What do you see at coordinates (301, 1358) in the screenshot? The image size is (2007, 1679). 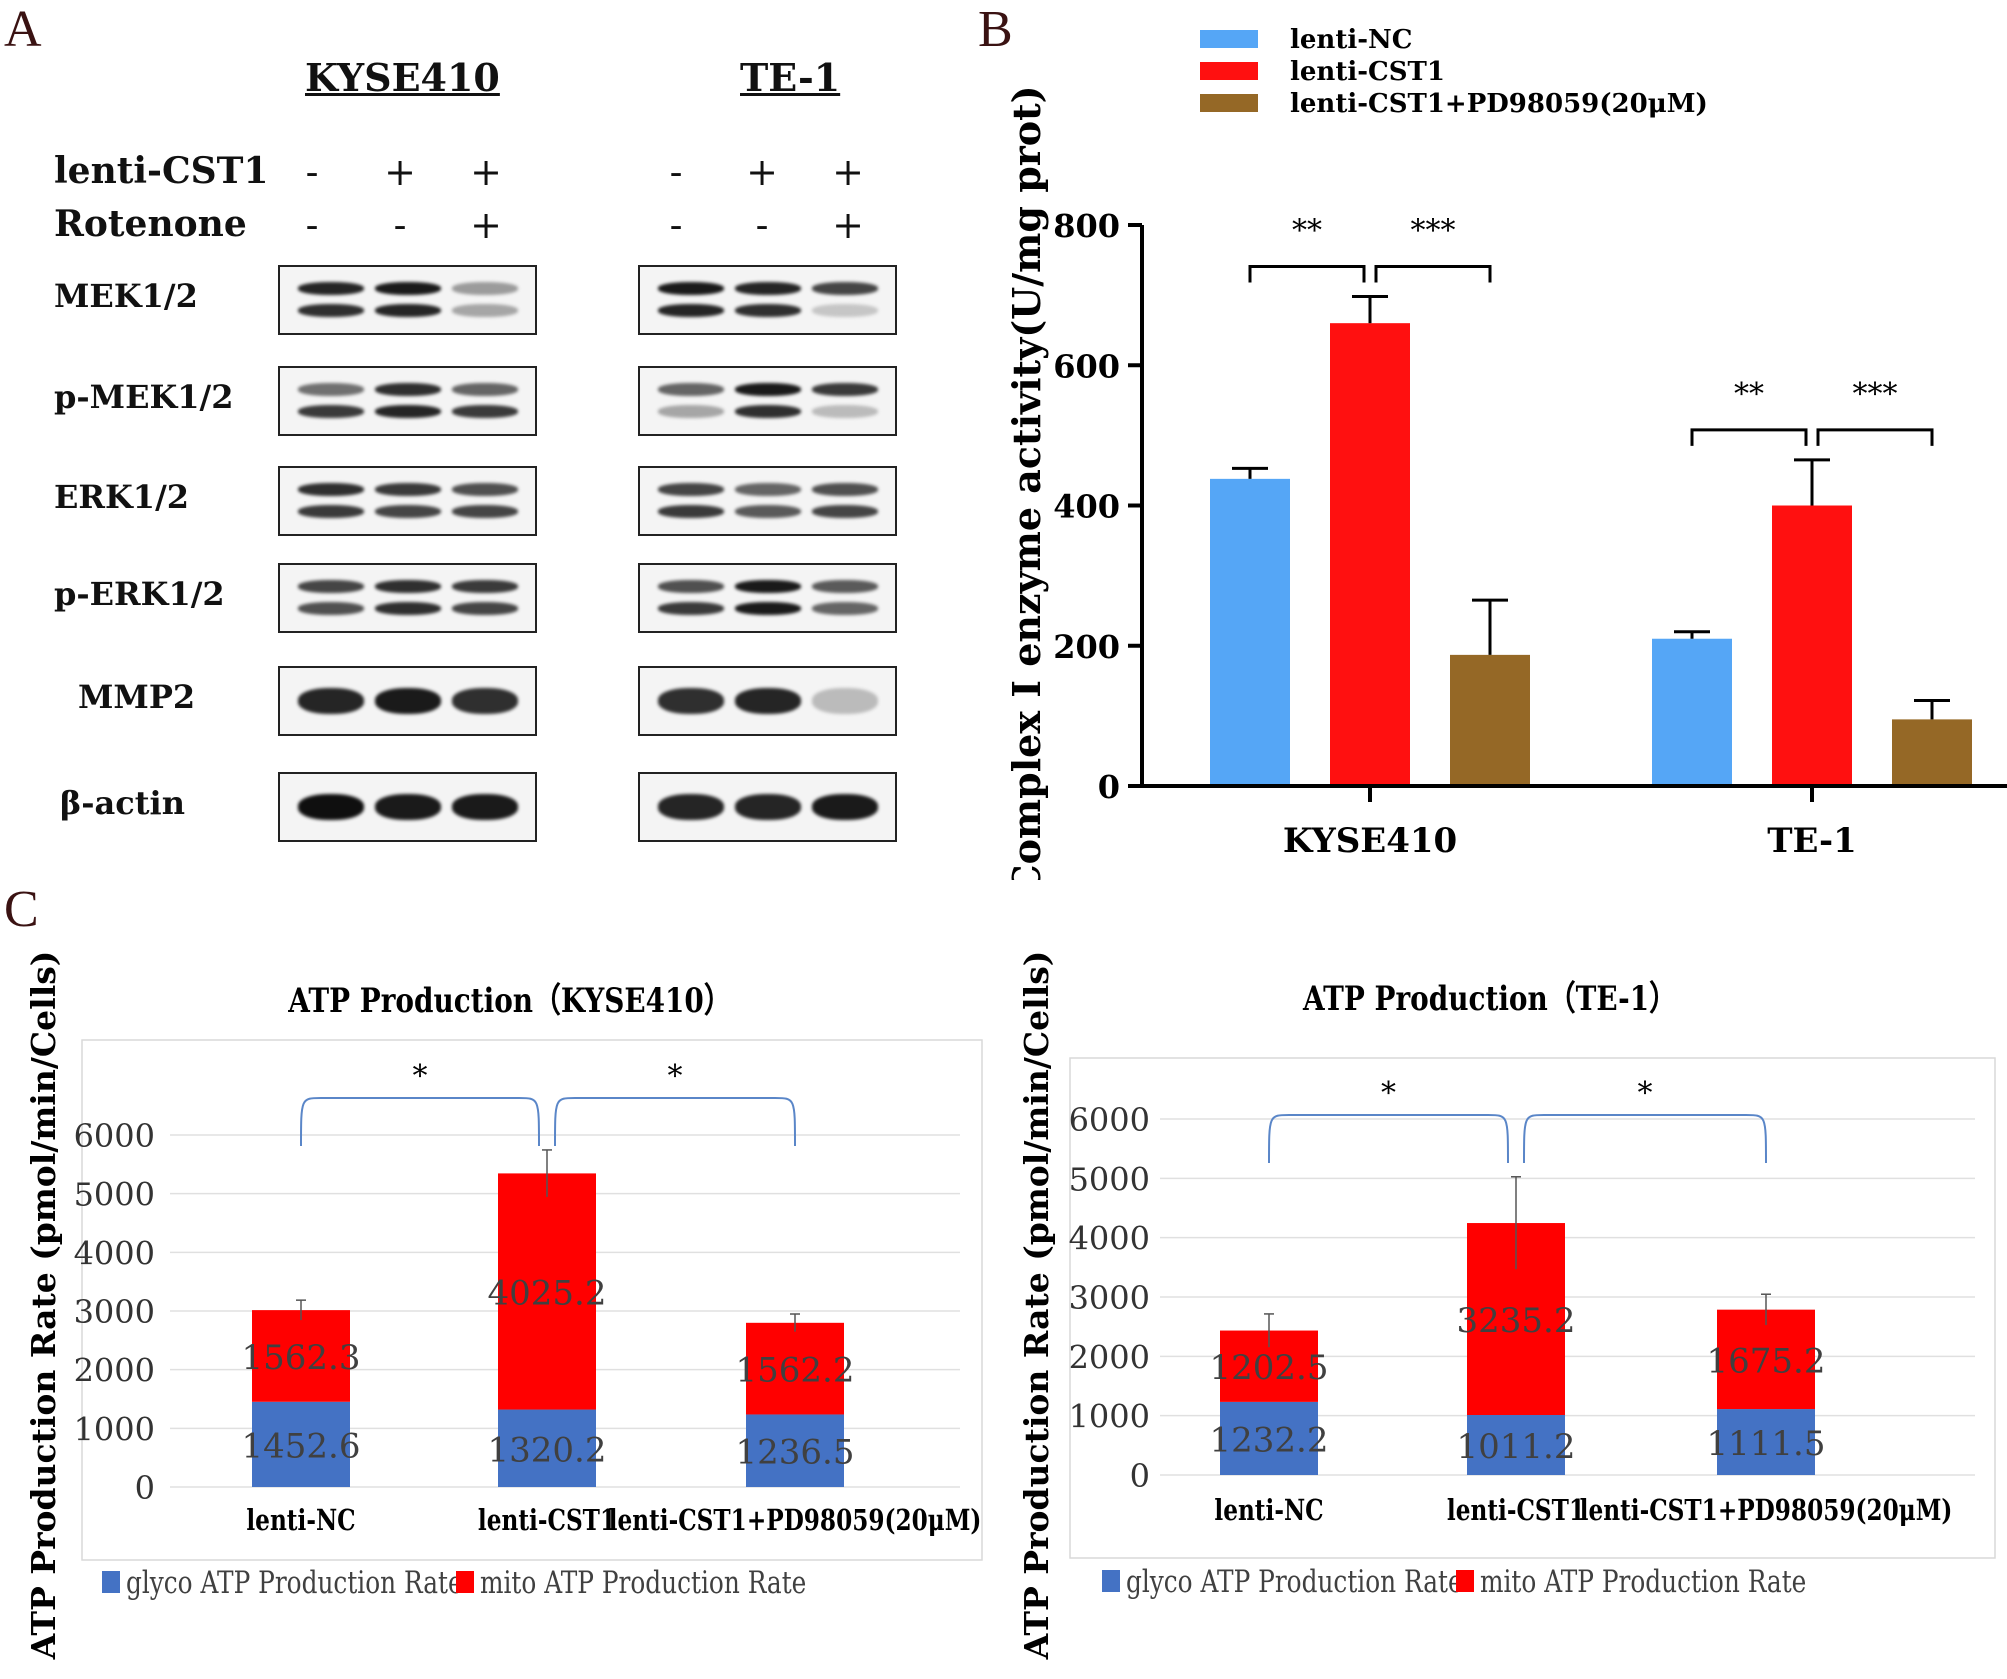 I see `data-label: 1562.3` at bounding box center [301, 1358].